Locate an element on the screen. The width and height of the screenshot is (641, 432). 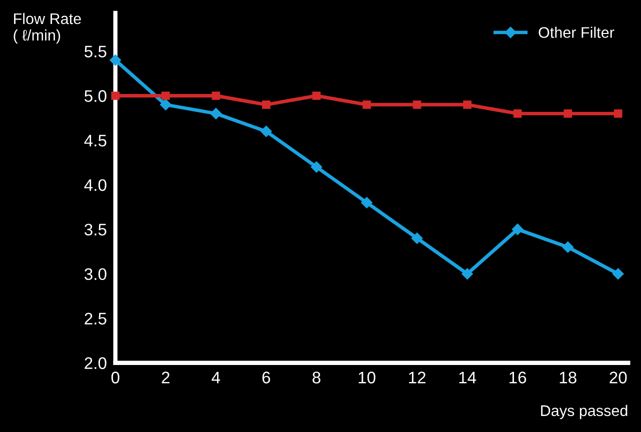
x-tick-label: 4 is located at coordinates (216, 378).